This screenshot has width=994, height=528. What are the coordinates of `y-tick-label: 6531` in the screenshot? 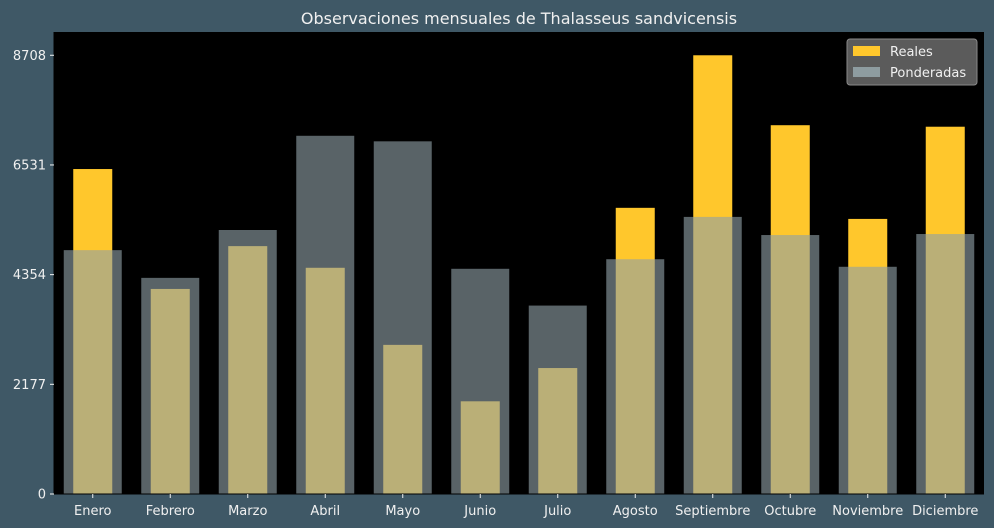 It's located at (29, 165).